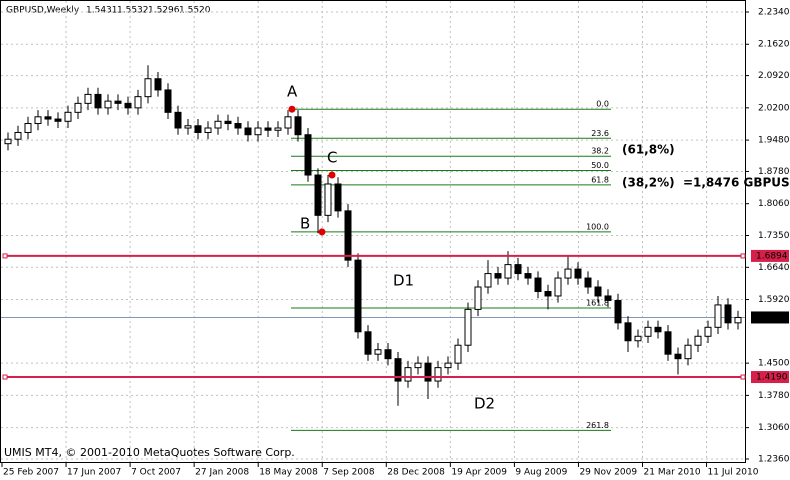 This screenshot has width=790, height=480. Describe the element at coordinates (772, 378) in the screenshot. I see `level-label: 1.4190` at that location.